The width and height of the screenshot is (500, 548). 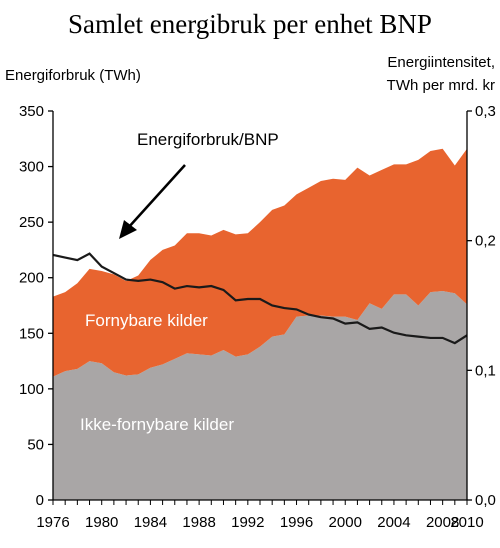 I want to click on line-energiforbruk-bnp, so click(x=260, y=298).